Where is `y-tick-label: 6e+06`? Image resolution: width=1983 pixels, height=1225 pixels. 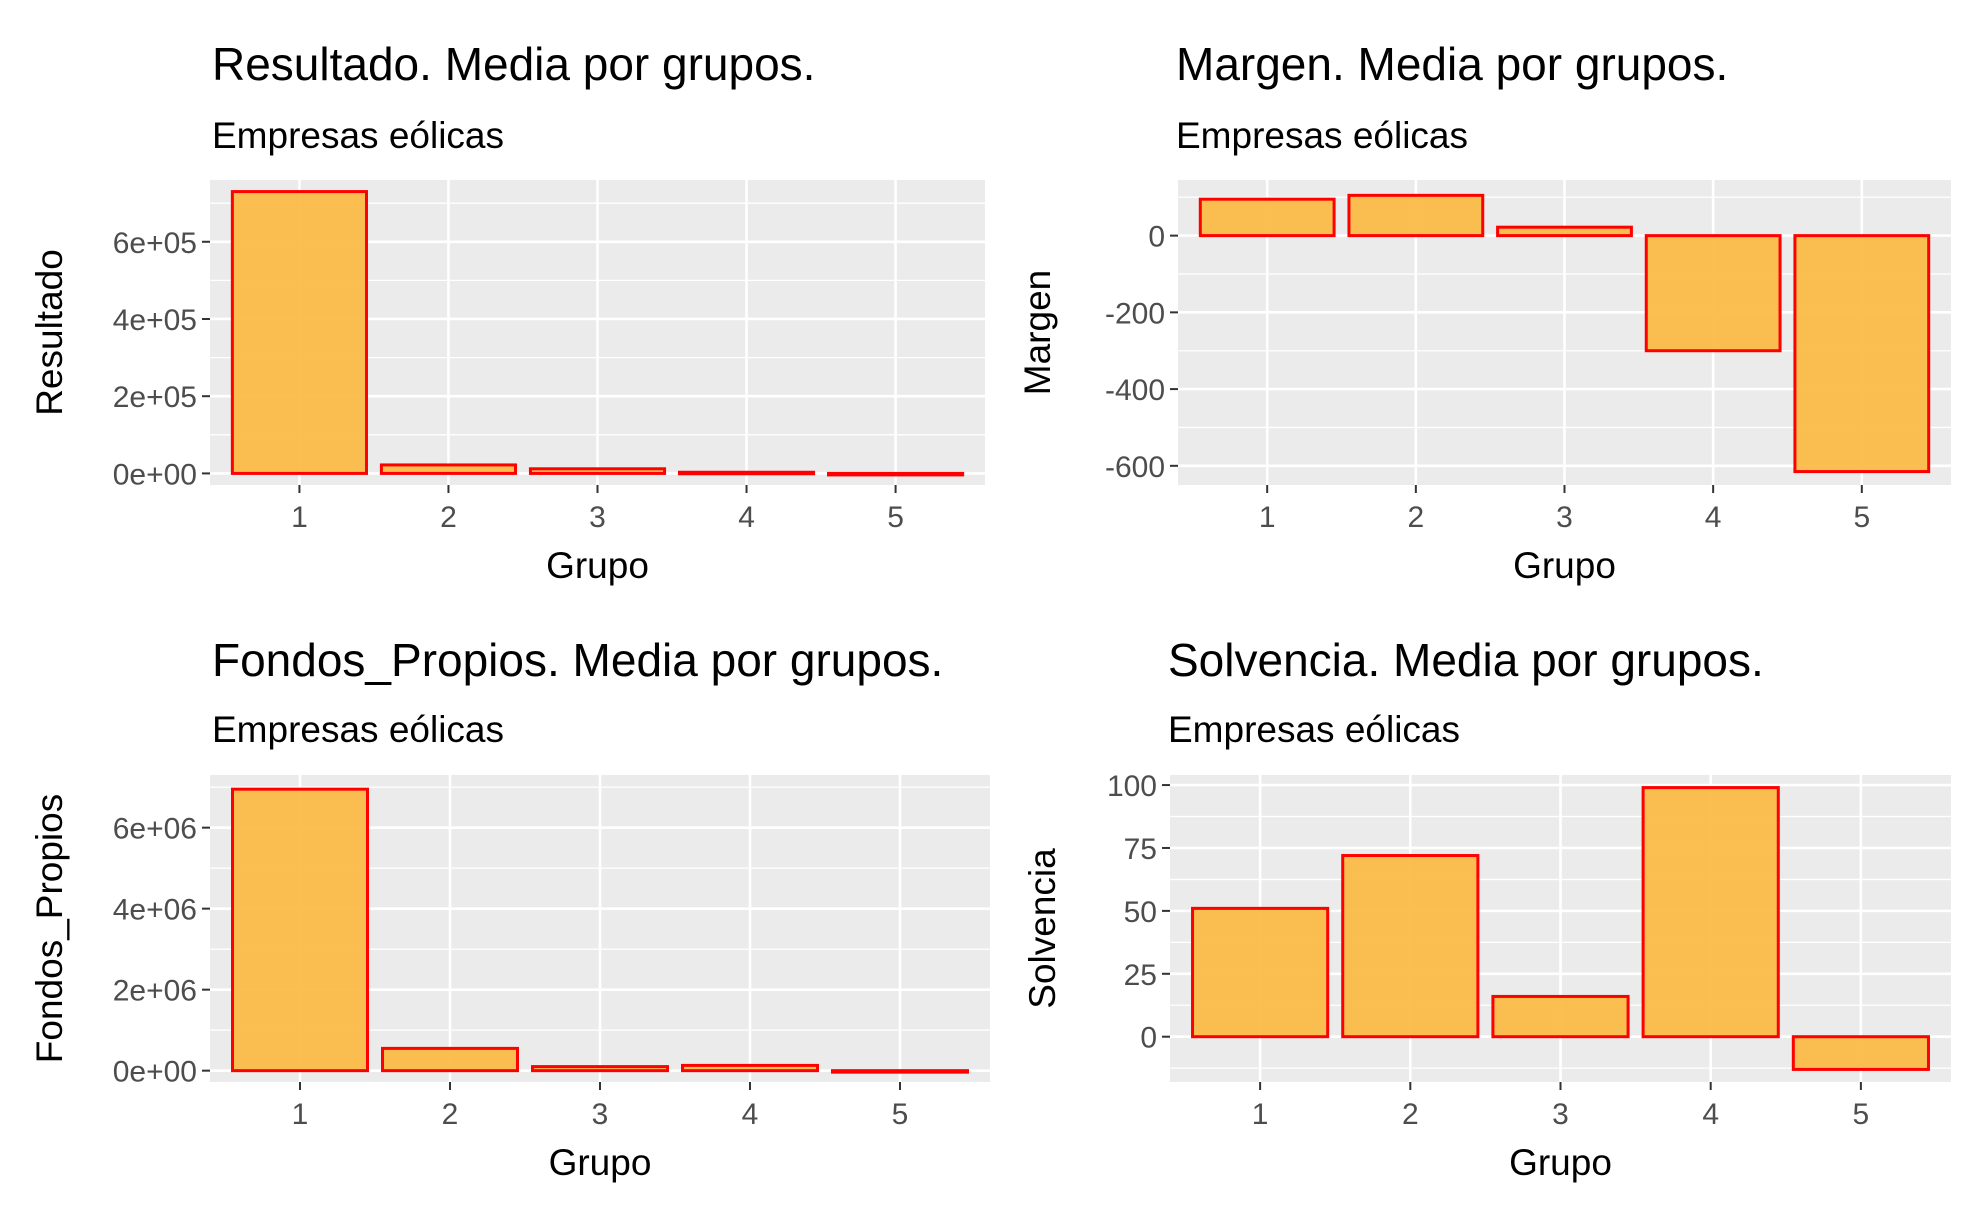 y-tick-label: 6e+06 is located at coordinates (155, 829).